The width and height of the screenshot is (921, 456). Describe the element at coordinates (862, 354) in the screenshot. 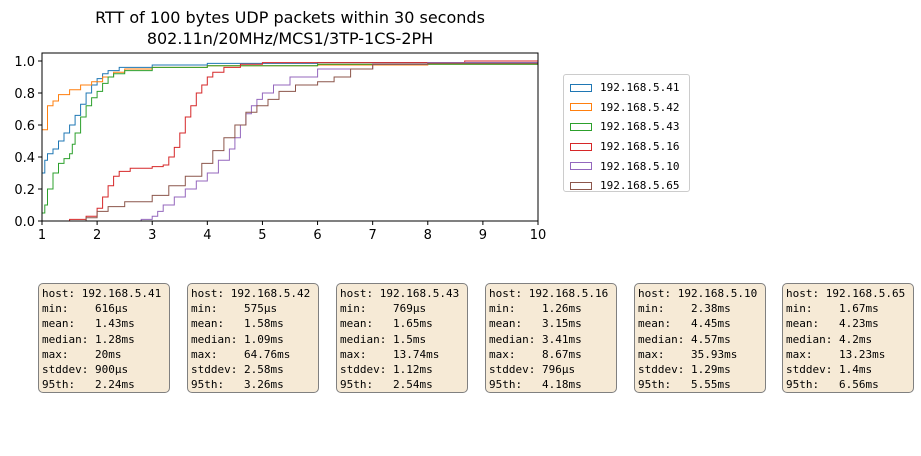

I see `stat-value: 13.23ms` at that location.